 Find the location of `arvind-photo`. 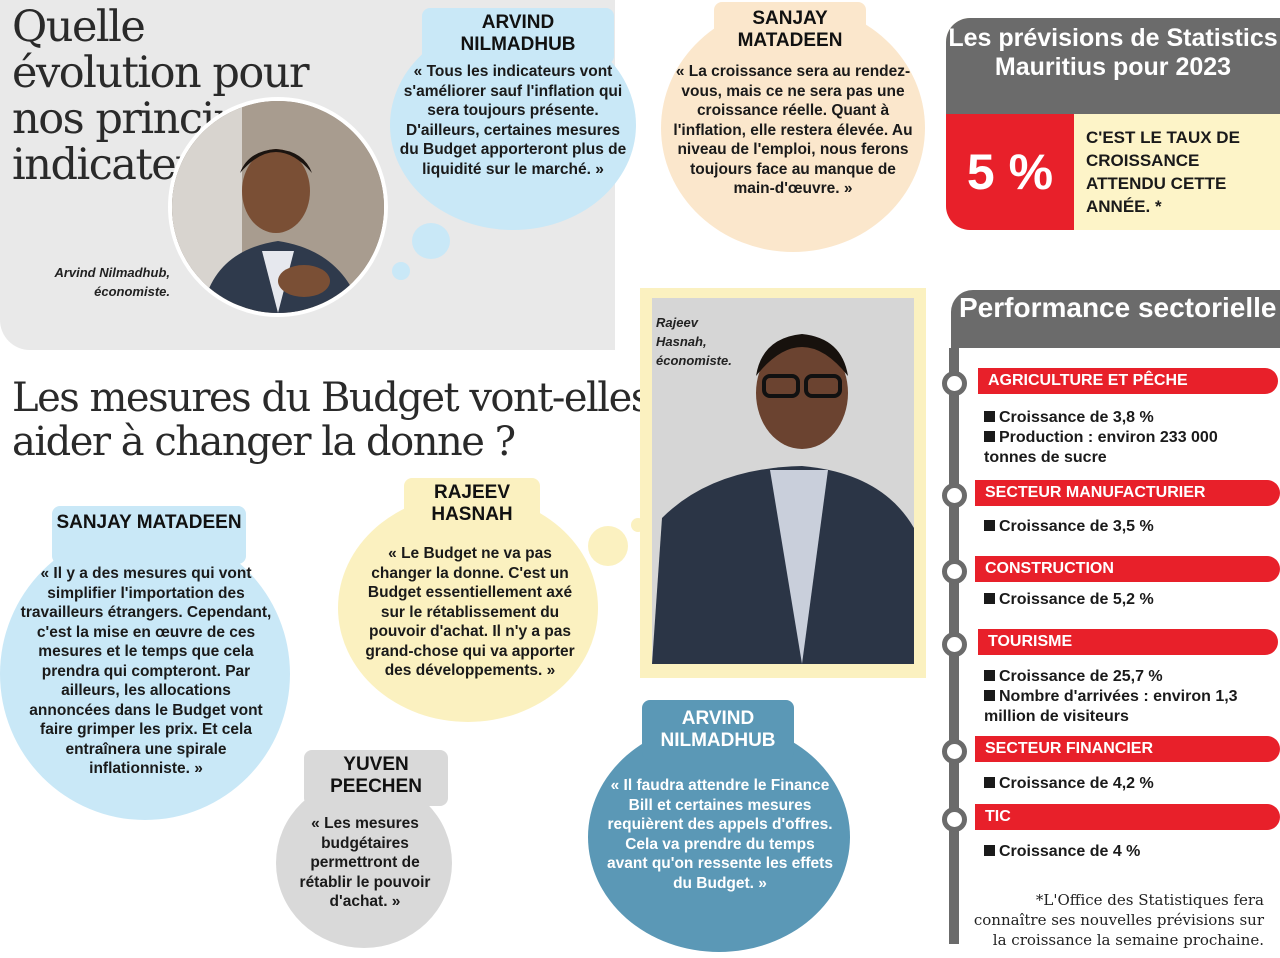

arvind-photo is located at coordinates (278, 207).